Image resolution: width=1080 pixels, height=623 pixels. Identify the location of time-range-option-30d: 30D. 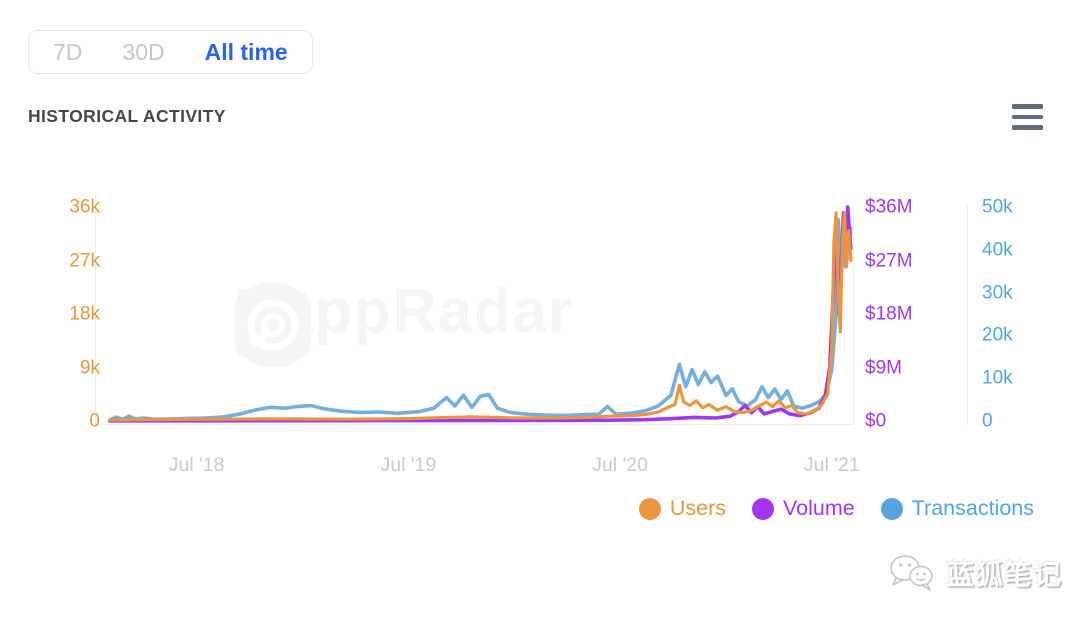
(143, 51).